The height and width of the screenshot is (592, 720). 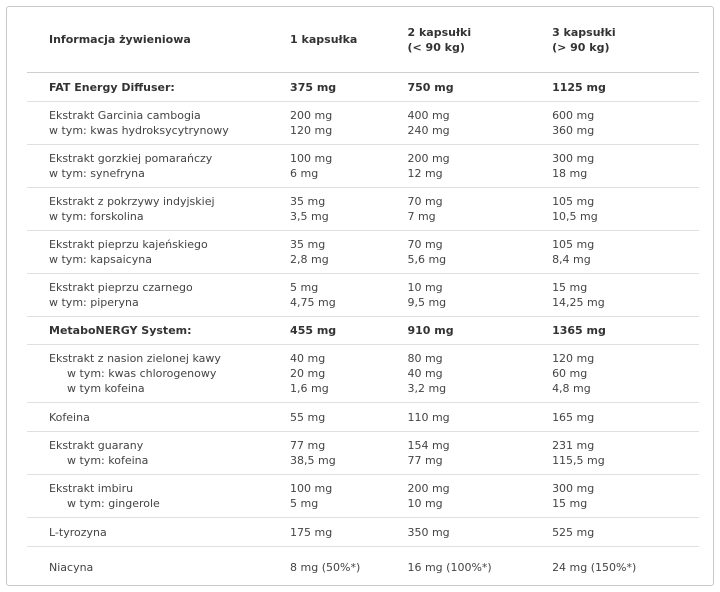 What do you see at coordinates (615, 567) in the screenshot?
I see `table-cell: 24 mg (150%*)` at bounding box center [615, 567].